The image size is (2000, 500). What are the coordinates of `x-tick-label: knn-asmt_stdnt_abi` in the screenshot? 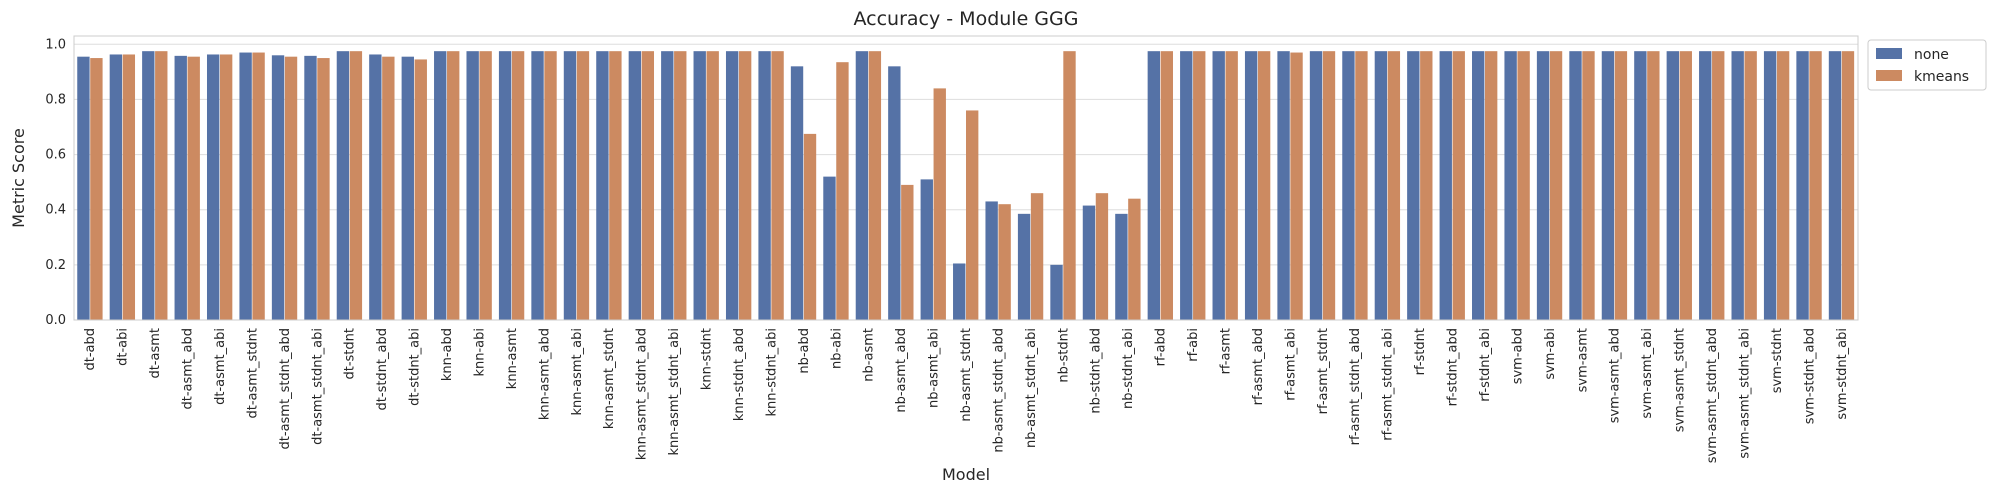 It's located at (674, 392).